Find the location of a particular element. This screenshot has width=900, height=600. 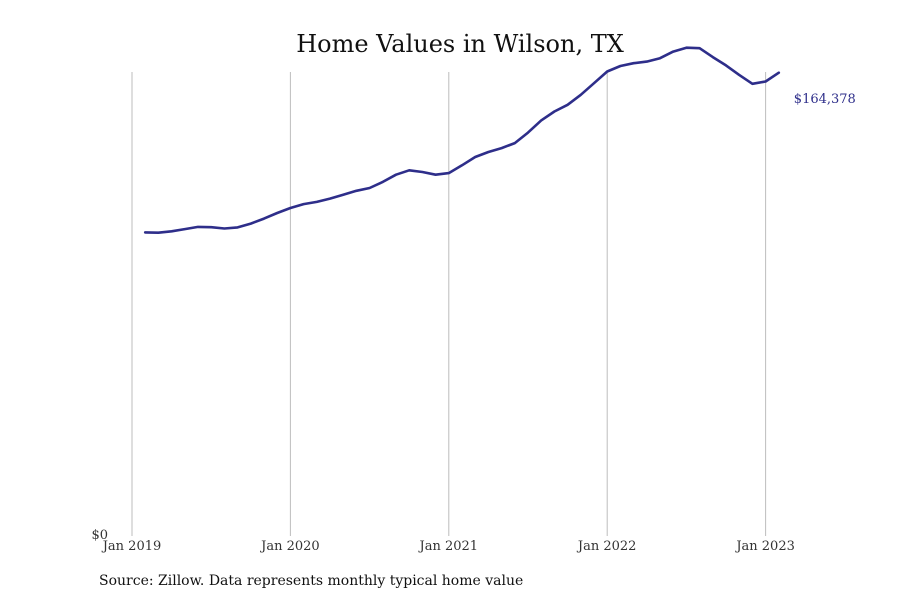

y-axis-ticks: $0 is located at coordinates (99, 535).